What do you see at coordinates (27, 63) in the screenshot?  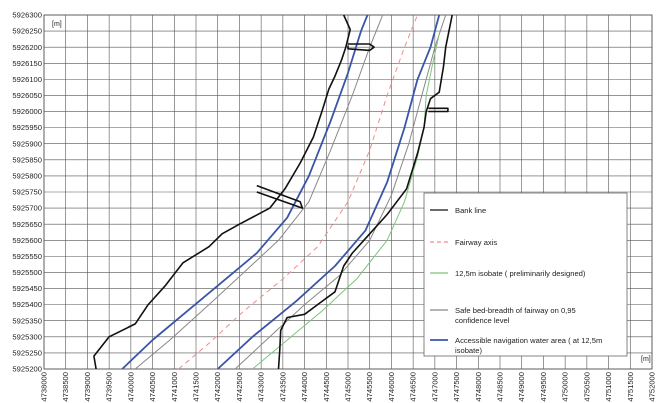 I see `y-tick-label: 5926150` at bounding box center [27, 63].